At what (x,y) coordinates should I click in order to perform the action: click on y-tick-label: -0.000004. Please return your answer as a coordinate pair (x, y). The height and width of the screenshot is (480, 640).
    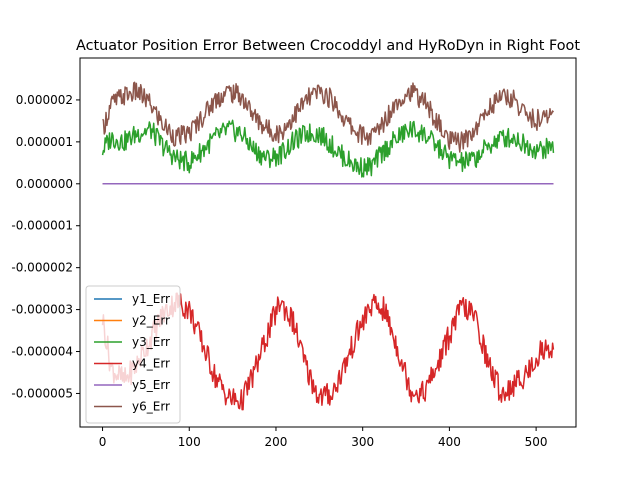
    Looking at the image, I should click on (42, 352).